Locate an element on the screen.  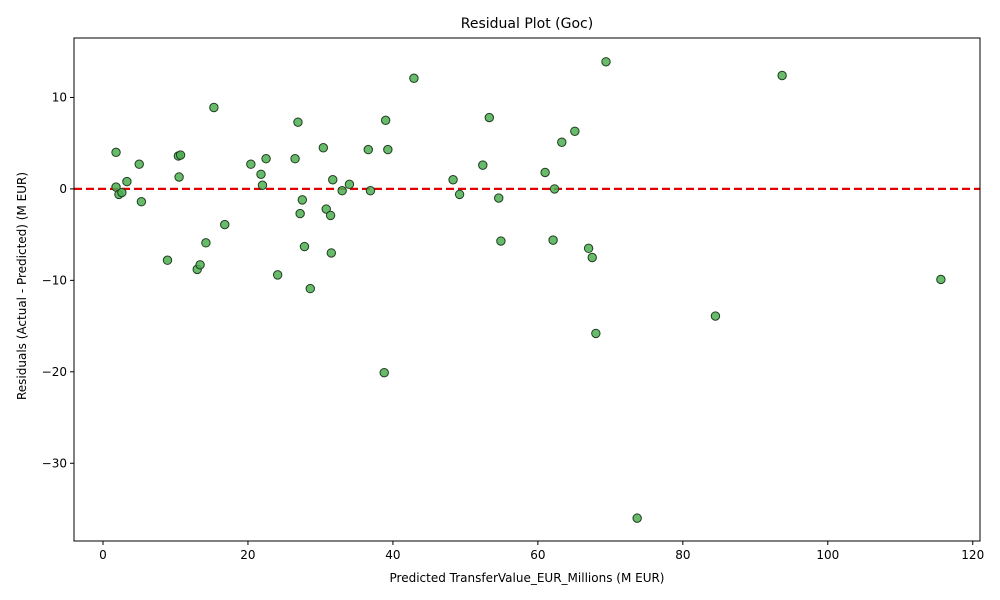
y-axis: −30 −20 −10 0 10 is located at coordinates (58, 280).